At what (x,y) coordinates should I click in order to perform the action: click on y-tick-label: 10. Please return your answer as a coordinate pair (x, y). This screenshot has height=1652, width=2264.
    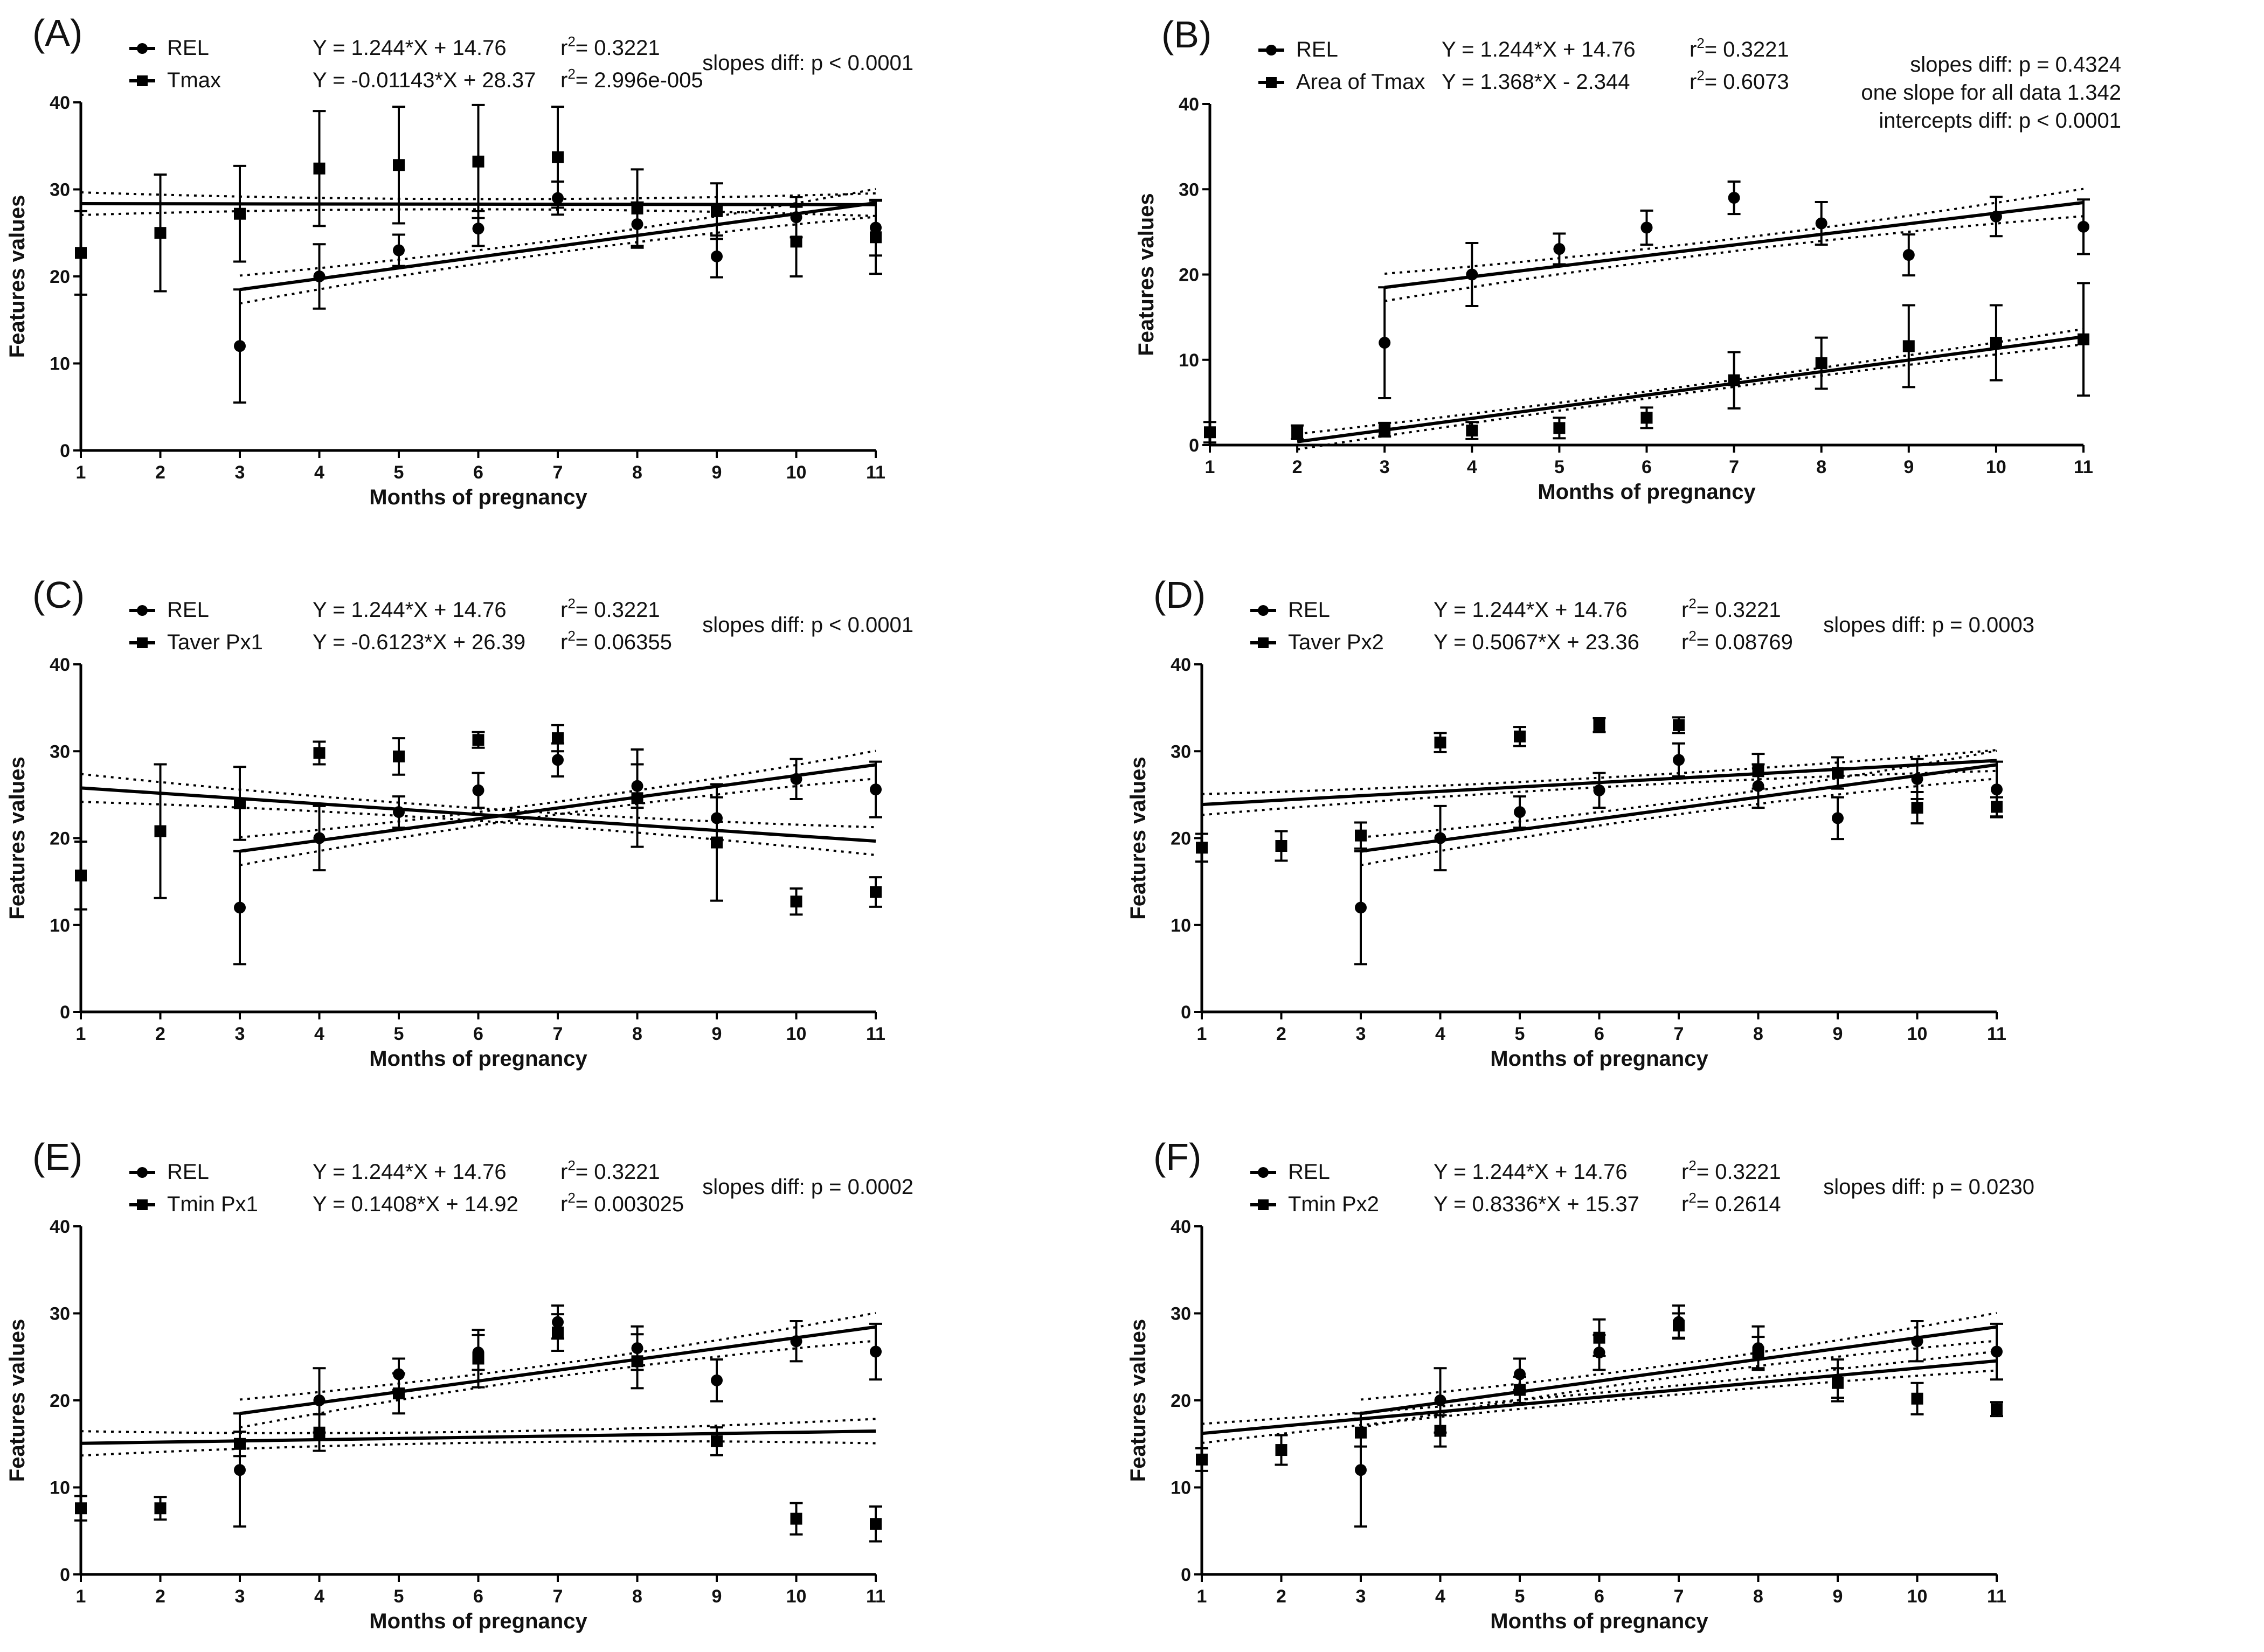
    Looking at the image, I should click on (1181, 1488).